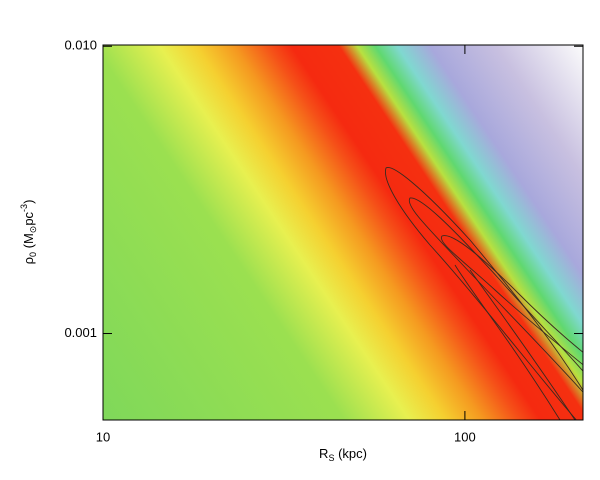 This screenshot has height=480, width=600. I want to click on x-axis-label: RS (kpc), so click(343, 454).